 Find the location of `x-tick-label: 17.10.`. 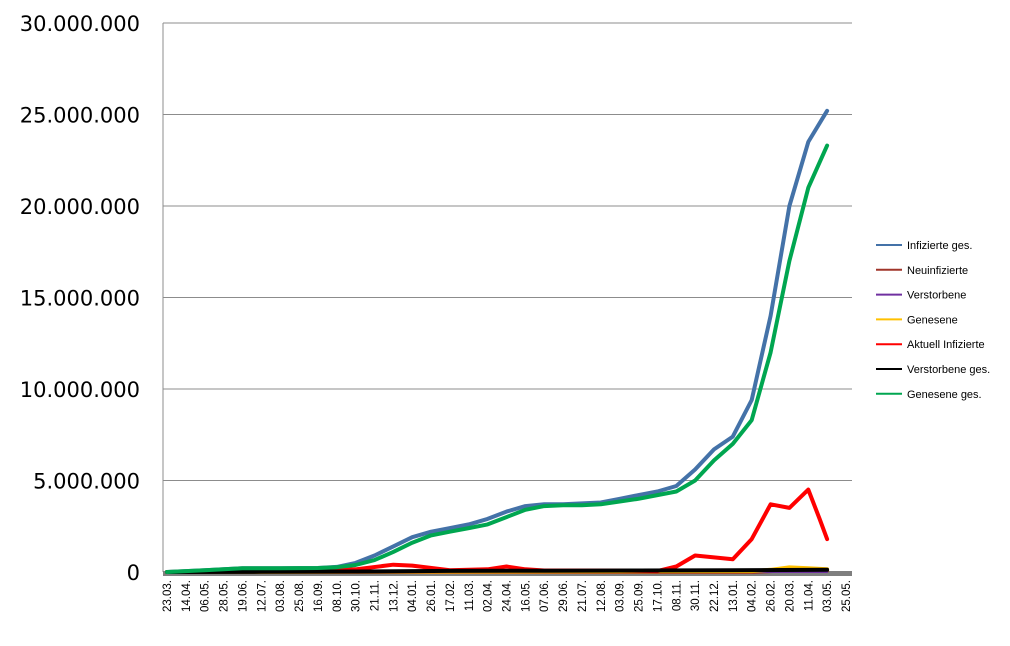

x-tick-label: 17.10. is located at coordinates (658, 596).